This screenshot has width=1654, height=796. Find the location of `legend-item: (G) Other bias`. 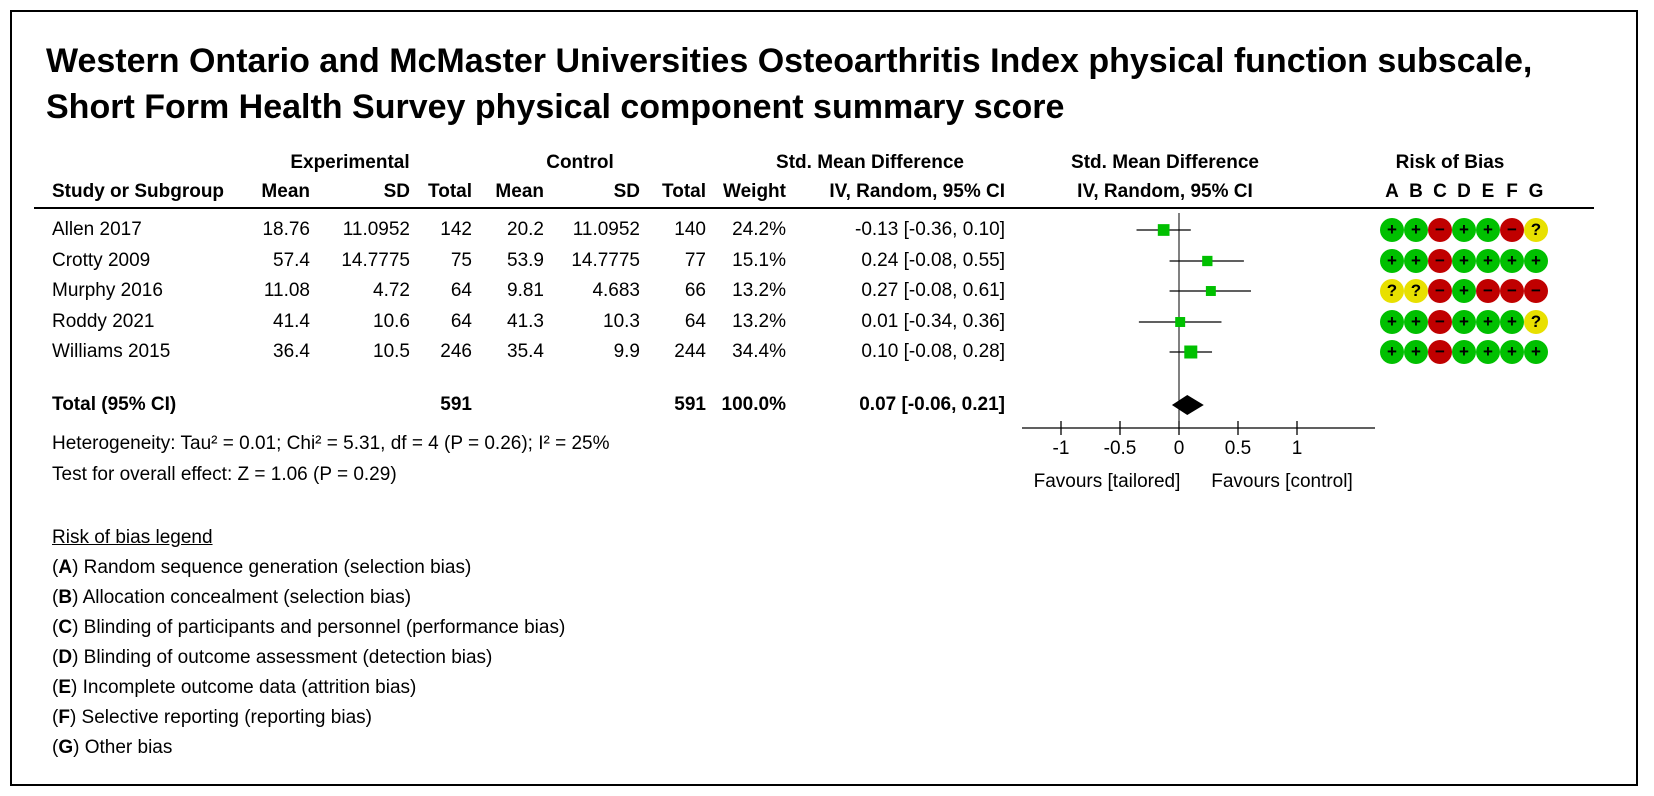

legend-item: (G) Other bias is located at coordinates (112, 747).